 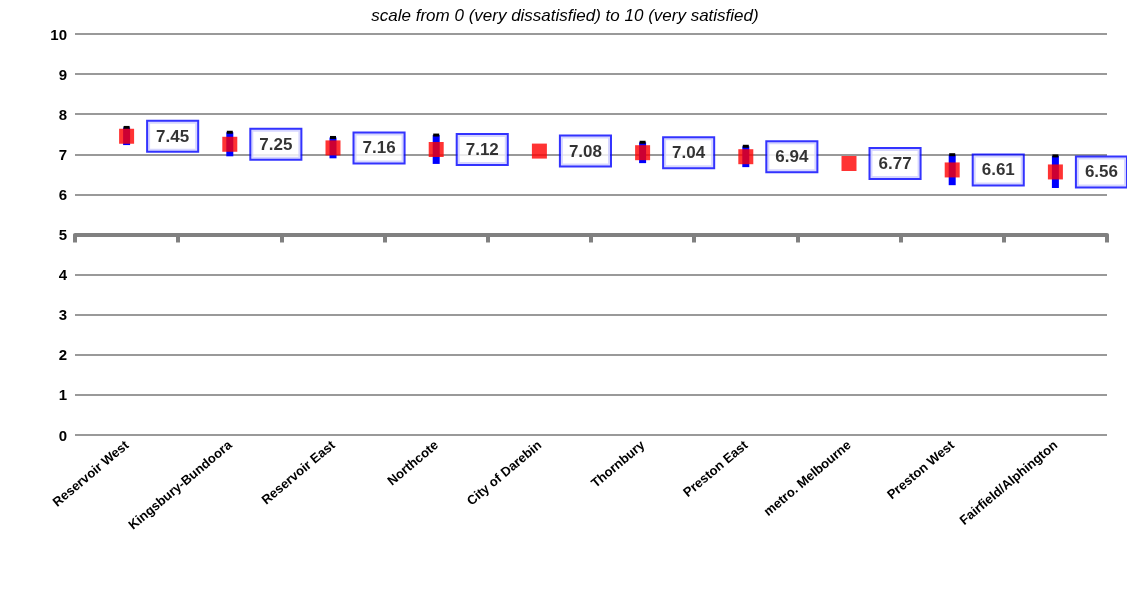 What do you see at coordinates (895, 164) in the screenshot?
I see `data-label: 6.77` at bounding box center [895, 164].